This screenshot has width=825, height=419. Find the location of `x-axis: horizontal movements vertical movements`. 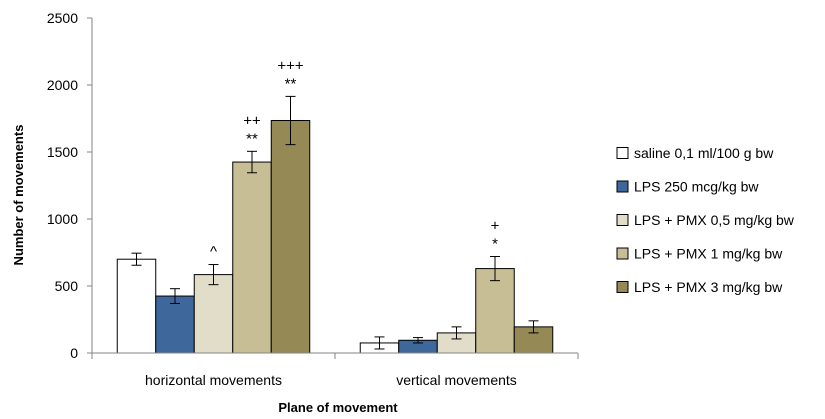

x-axis: horizontal movements vertical movements is located at coordinates (335, 370).